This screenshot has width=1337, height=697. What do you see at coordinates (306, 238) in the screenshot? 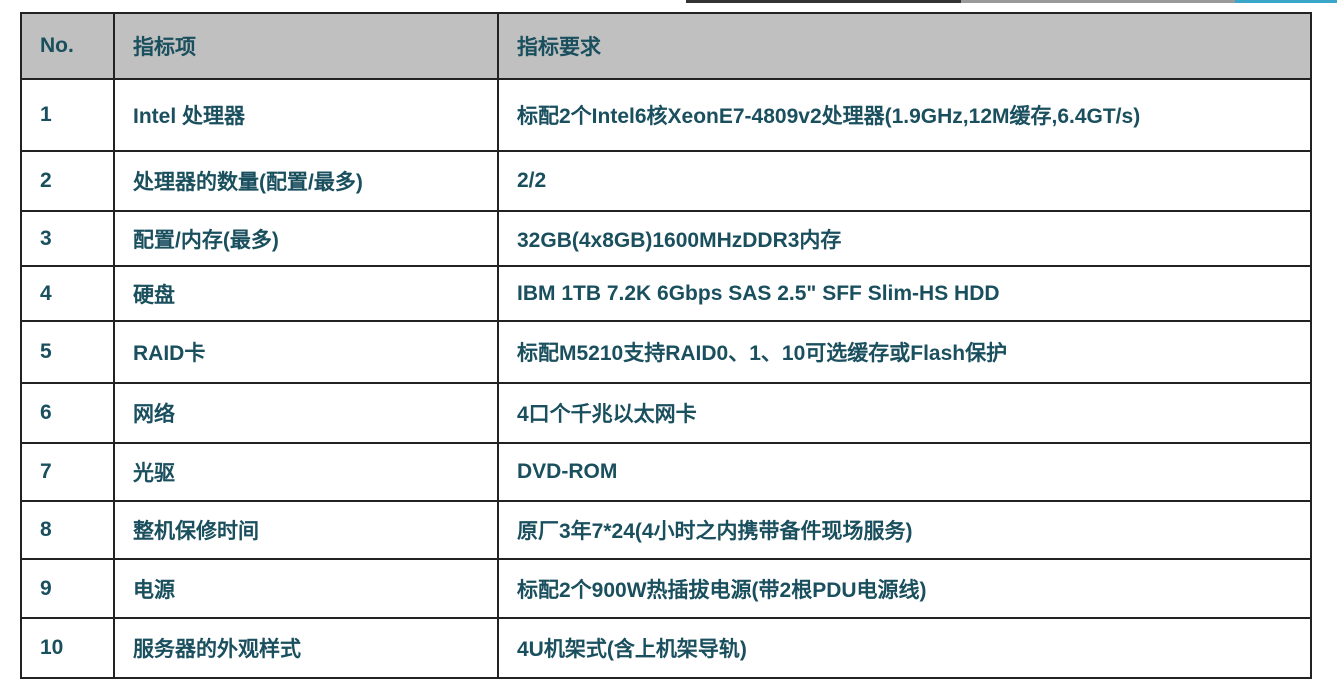
I see `cell-item: 配置/内存(最多)` at bounding box center [306, 238].